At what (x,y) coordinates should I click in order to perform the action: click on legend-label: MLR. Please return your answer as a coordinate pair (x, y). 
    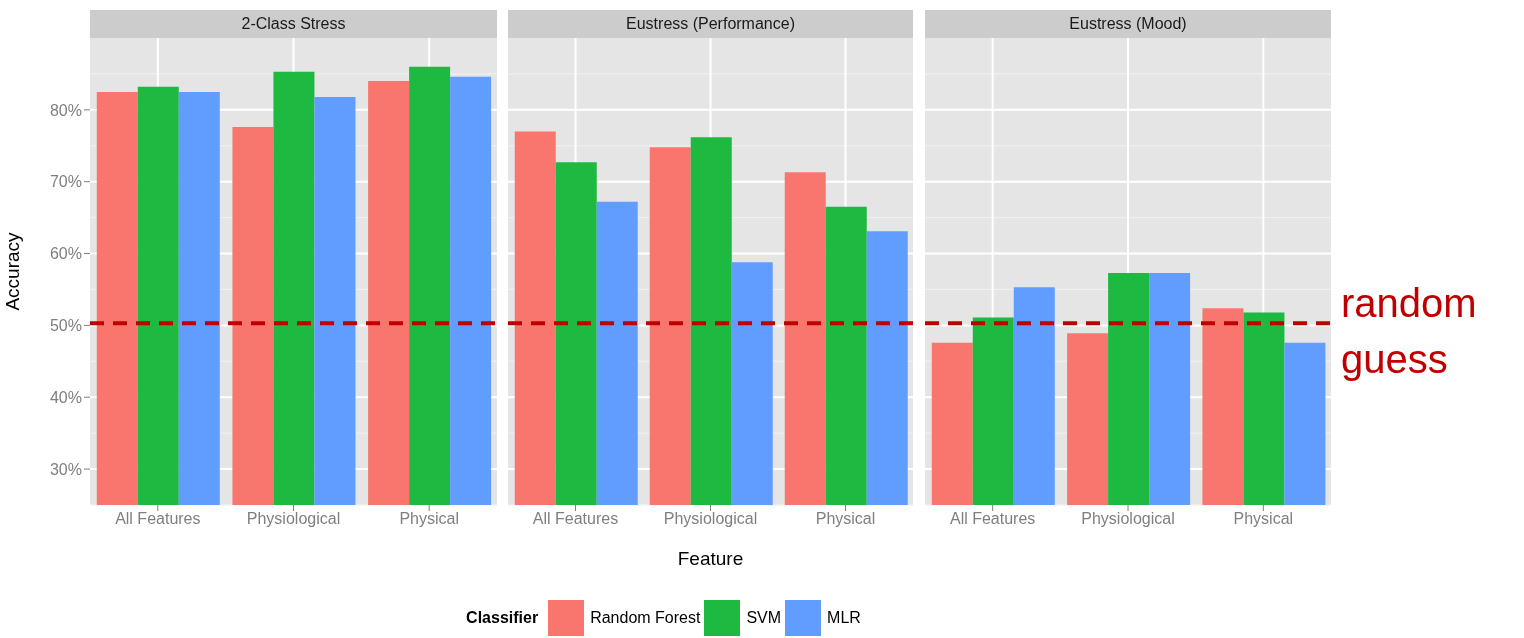
    Looking at the image, I should click on (844, 618).